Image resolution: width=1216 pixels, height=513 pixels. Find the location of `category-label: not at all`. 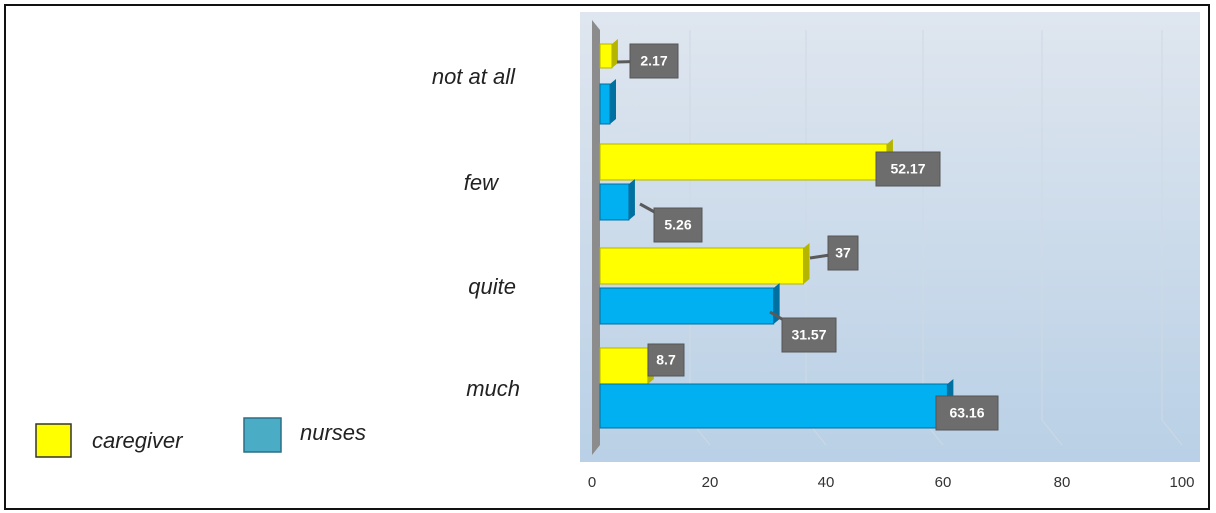

category-label: not at all is located at coordinates (474, 76).